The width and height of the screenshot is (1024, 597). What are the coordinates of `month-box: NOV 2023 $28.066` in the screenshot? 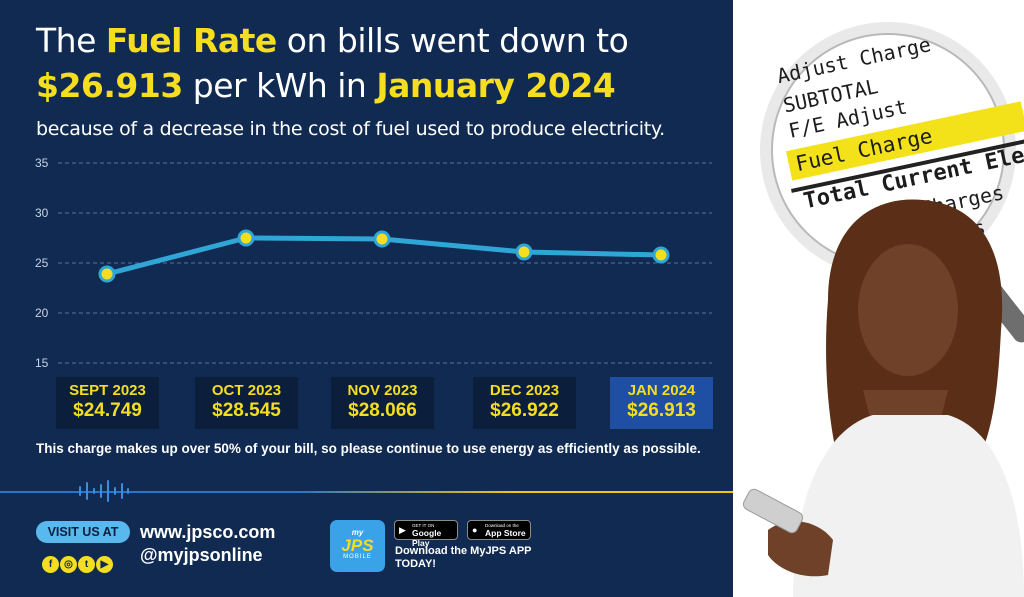 It's located at (382, 403).